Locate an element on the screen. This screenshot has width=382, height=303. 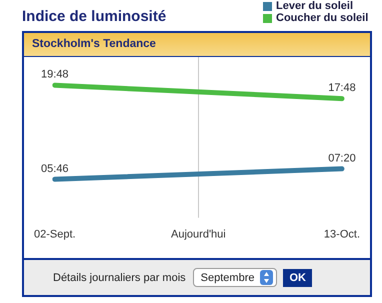
data-label: 17:48 is located at coordinates (342, 88).